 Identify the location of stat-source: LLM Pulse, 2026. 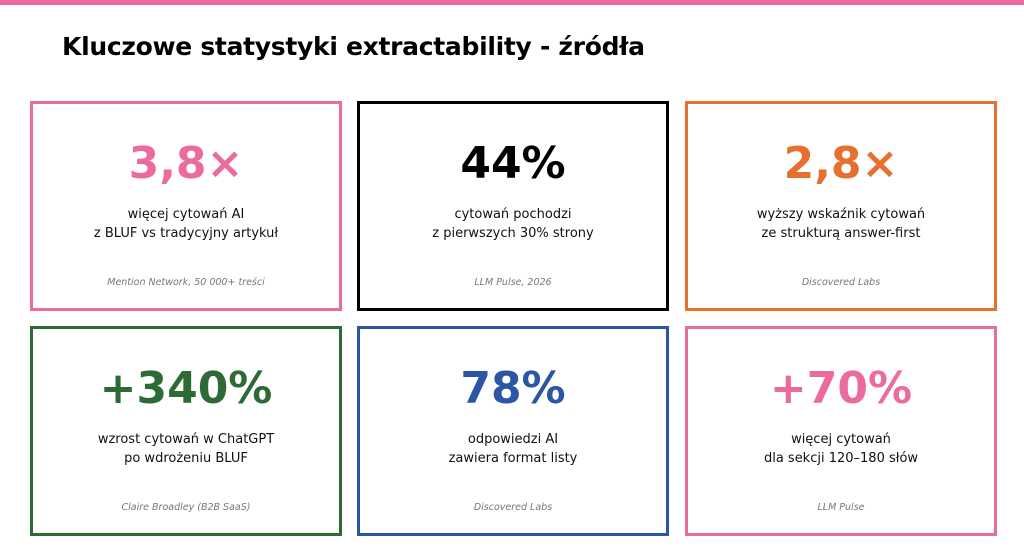
(513, 282).